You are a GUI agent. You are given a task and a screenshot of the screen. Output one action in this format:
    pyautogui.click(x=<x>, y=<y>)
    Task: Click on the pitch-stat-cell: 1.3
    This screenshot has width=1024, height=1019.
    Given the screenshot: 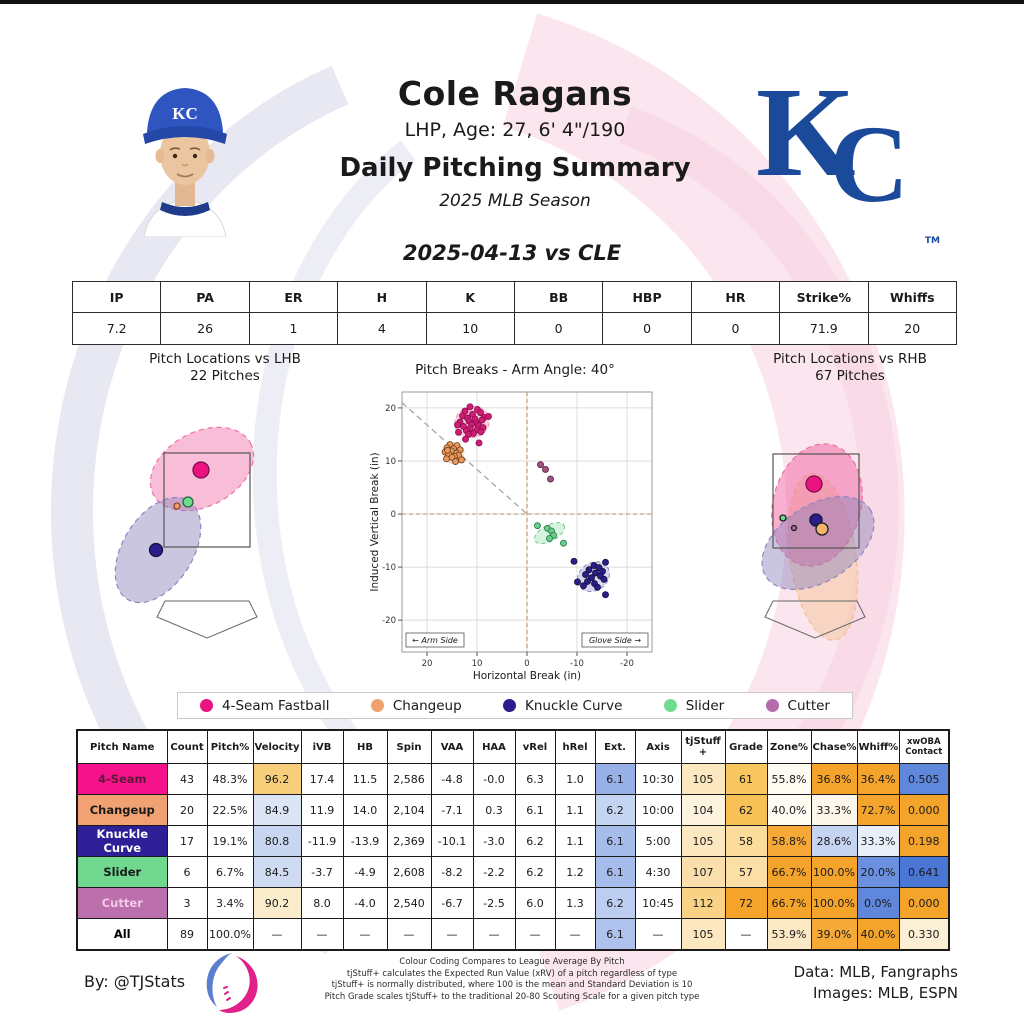 What is the action you would take?
    pyautogui.click(x=575, y=903)
    